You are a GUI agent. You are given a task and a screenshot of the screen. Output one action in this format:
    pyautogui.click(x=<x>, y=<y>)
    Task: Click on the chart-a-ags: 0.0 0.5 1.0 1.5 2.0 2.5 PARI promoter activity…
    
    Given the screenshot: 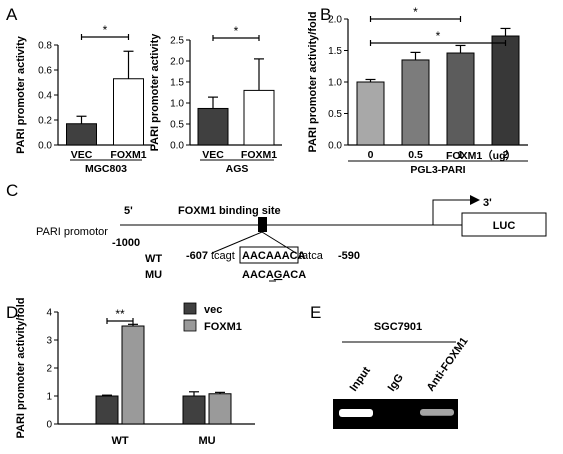 What is the action you would take?
    pyautogui.click(x=215, y=99)
    